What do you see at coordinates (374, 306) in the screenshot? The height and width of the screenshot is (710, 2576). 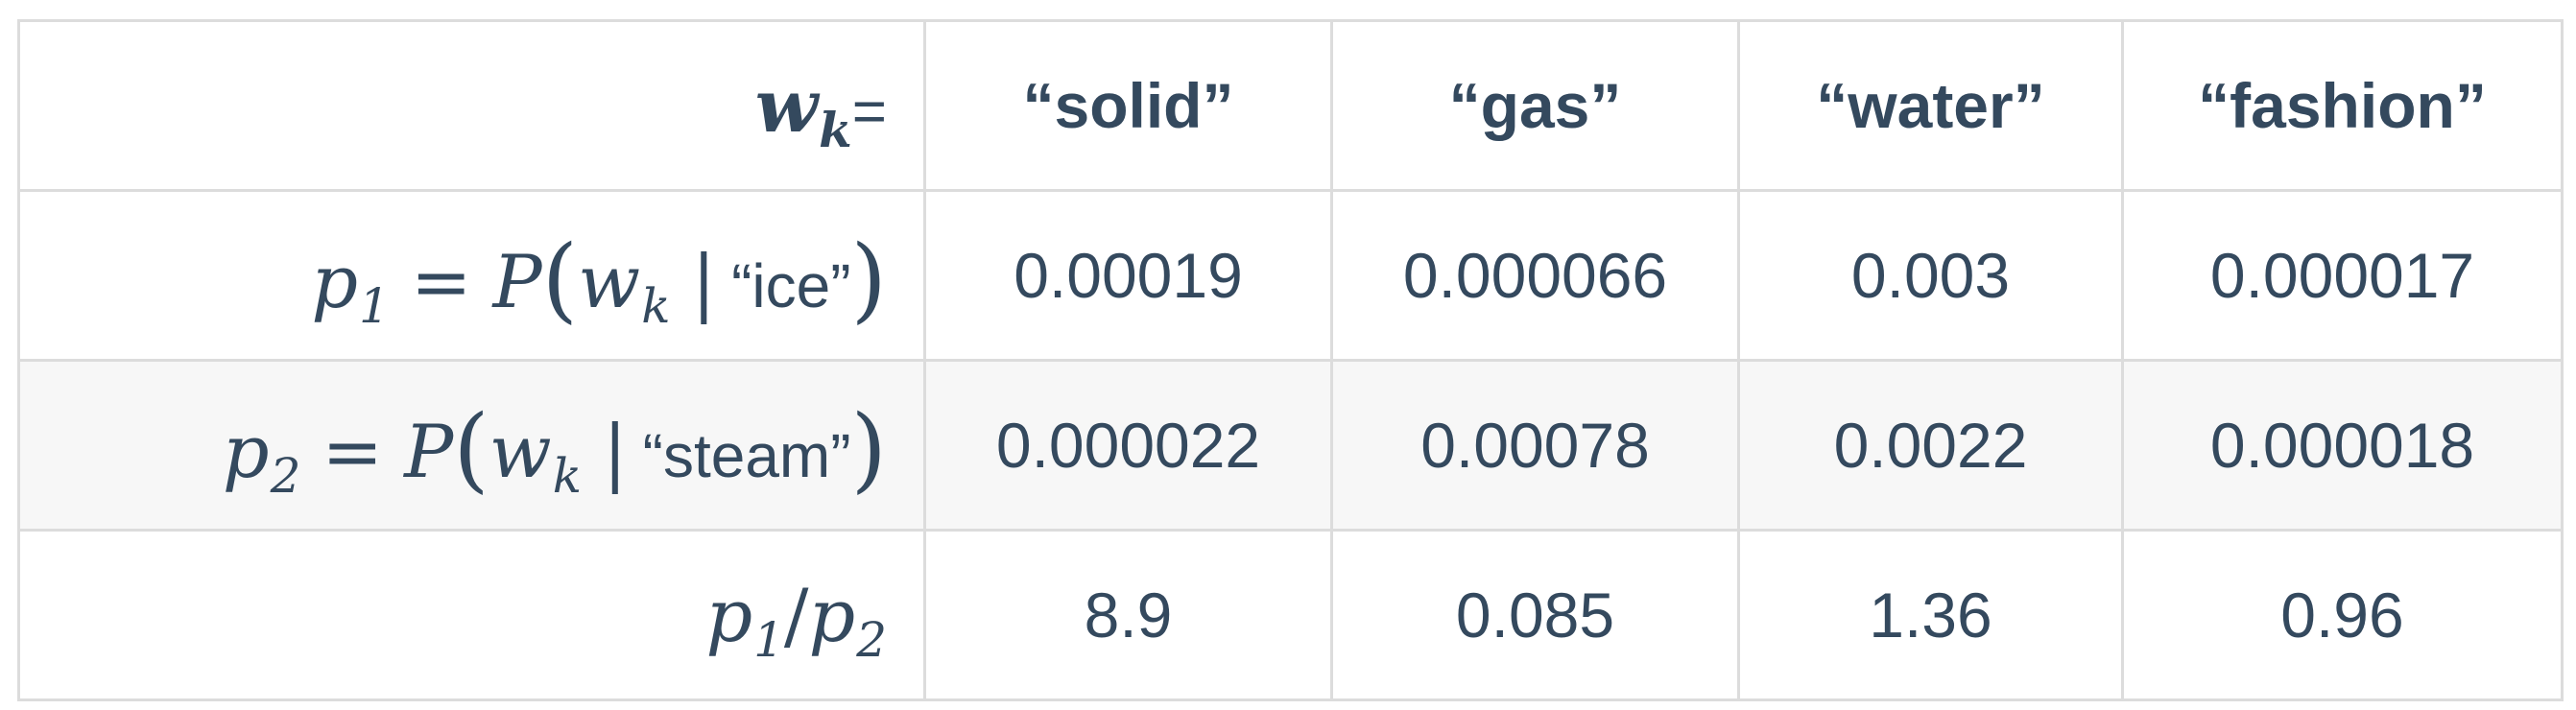 I see `p-subscript: 1` at bounding box center [374, 306].